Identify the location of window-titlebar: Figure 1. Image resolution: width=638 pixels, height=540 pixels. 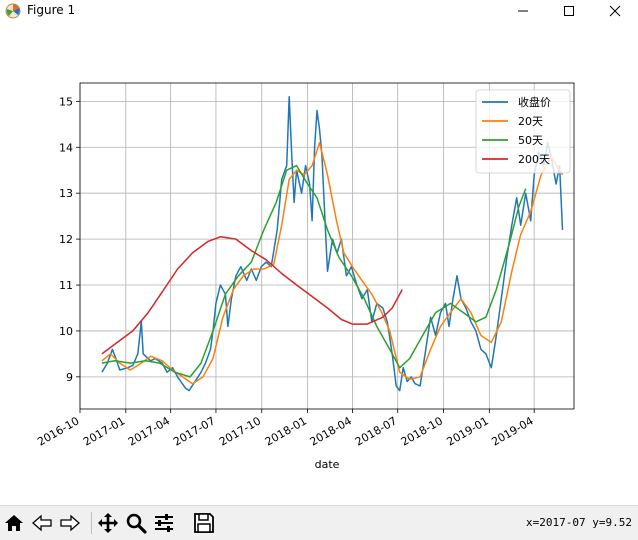
(319, 11).